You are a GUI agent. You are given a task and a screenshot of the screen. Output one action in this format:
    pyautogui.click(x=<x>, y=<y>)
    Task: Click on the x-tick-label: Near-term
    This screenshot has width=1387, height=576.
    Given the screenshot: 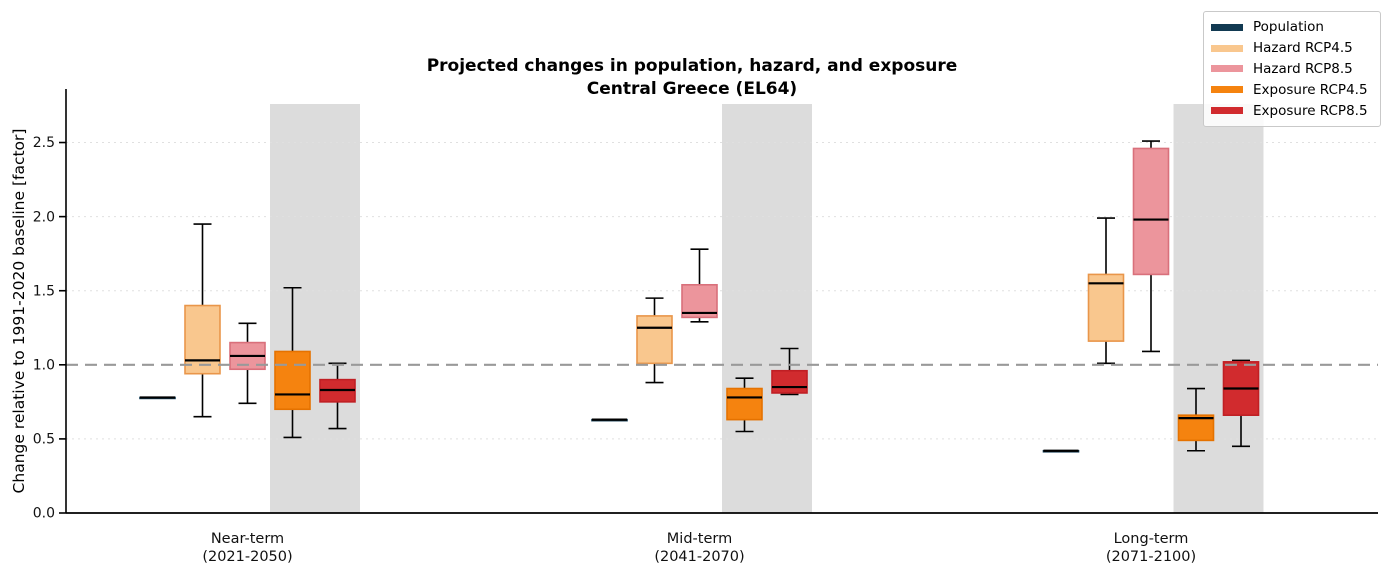 What is the action you would take?
    pyautogui.click(x=247, y=539)
    